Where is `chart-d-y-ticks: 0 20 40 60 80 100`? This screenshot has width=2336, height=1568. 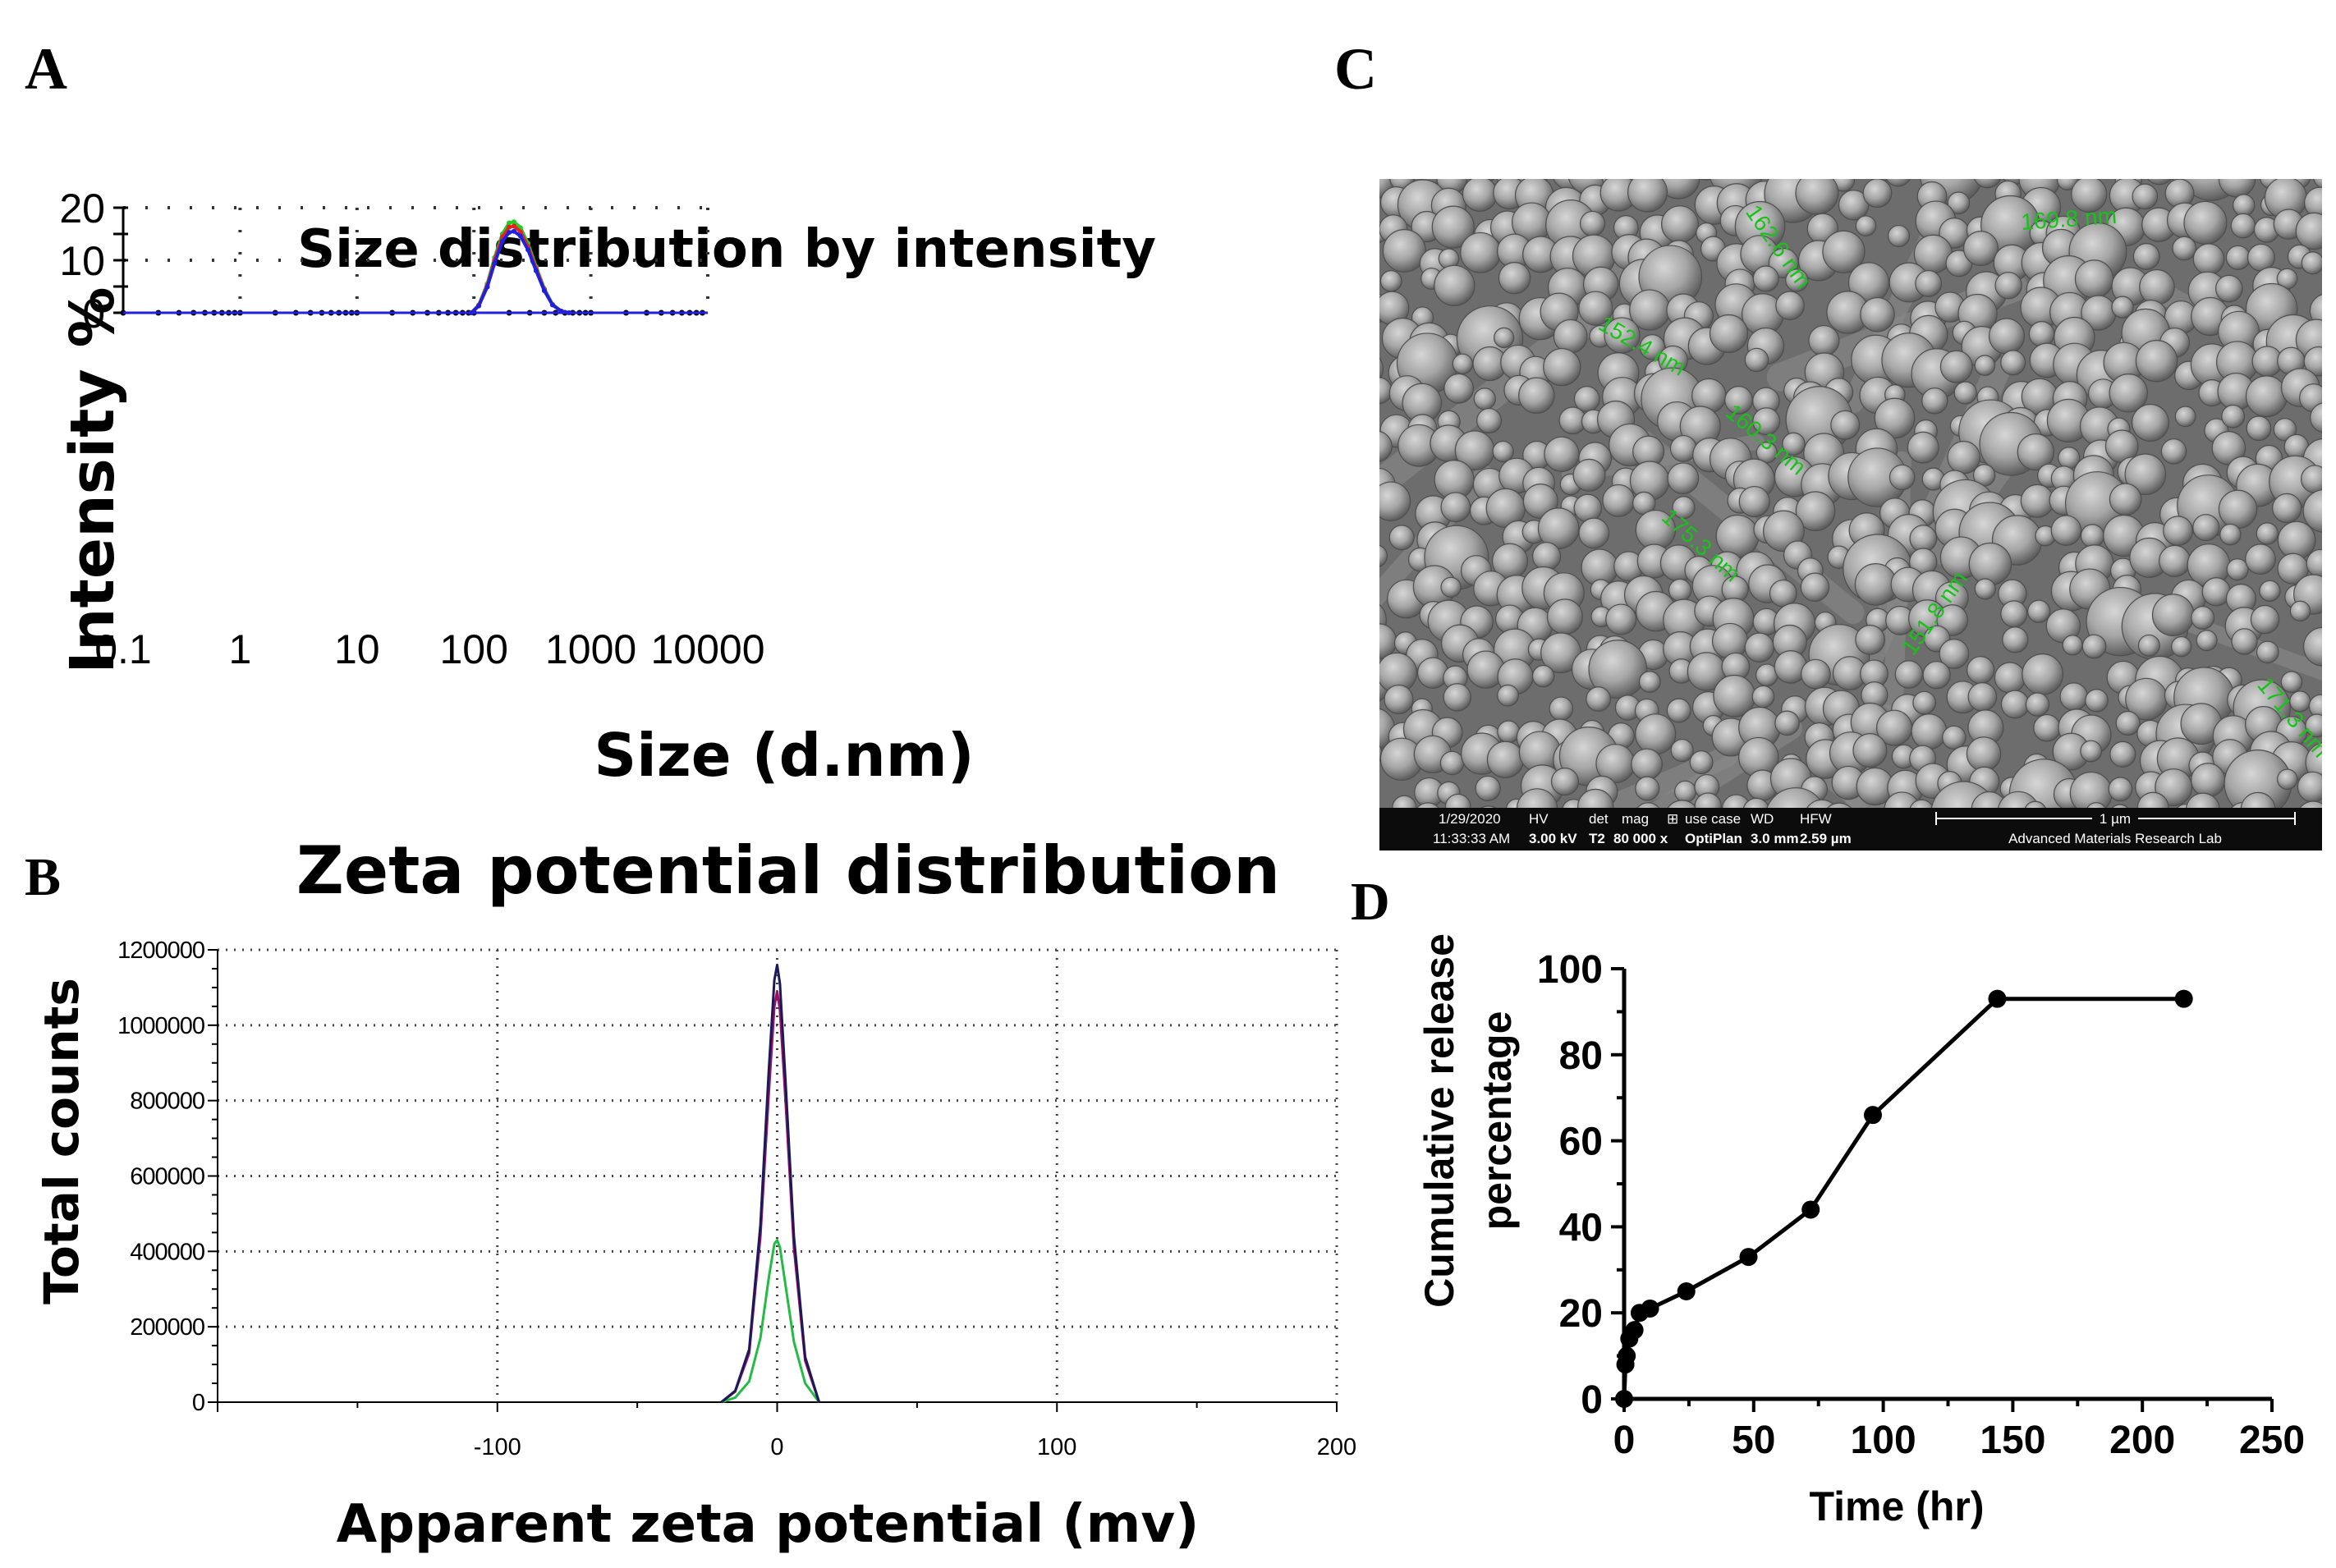 chart-d-y-ticks: 0 20 40 60 80 100 is located at coordinates (1570, 1185).